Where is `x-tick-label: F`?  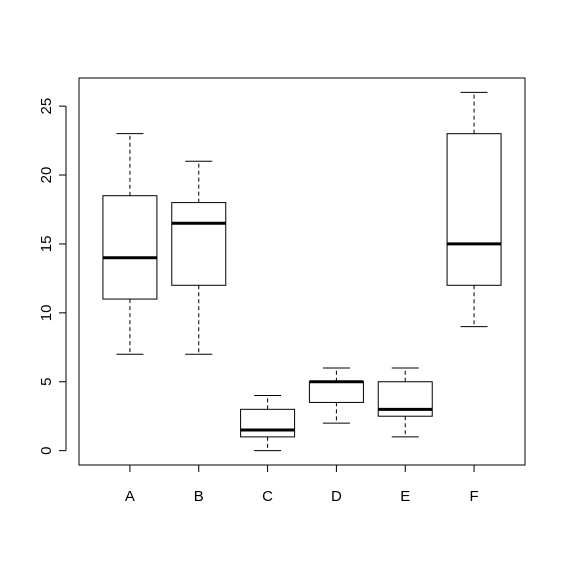
x-tick-label: F is located at coordinates (473, 496).